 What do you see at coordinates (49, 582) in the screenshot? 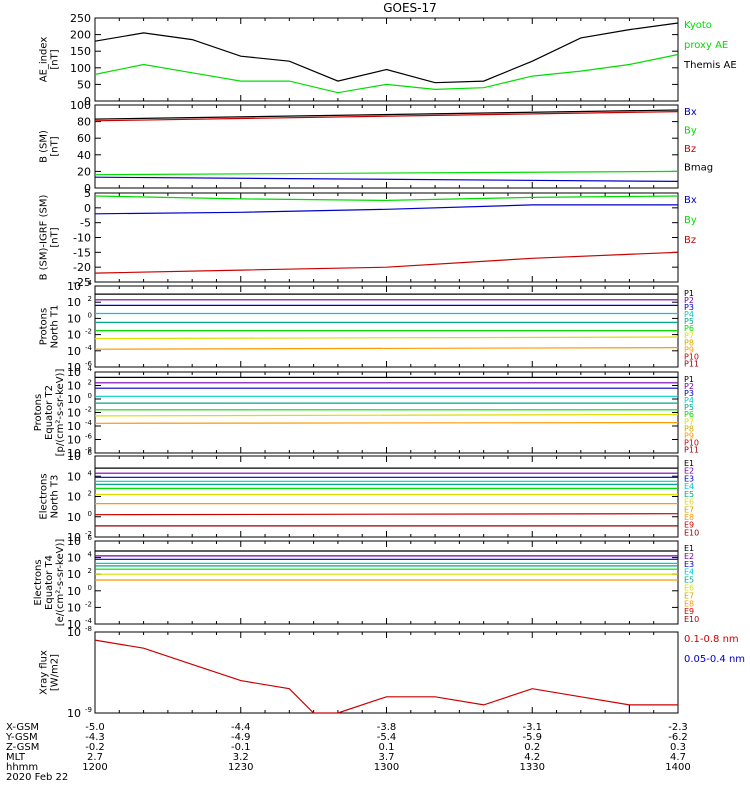
I see `y-axis-label: Equator T4` at bounding box center [49, 582].